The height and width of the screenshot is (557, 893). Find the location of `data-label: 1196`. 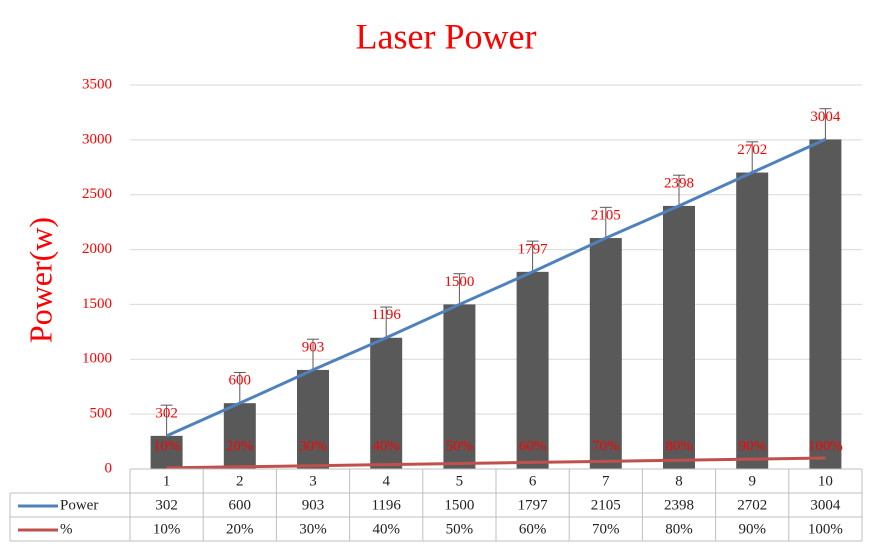

data-label: 1196 is located at coordinates (386, 315).